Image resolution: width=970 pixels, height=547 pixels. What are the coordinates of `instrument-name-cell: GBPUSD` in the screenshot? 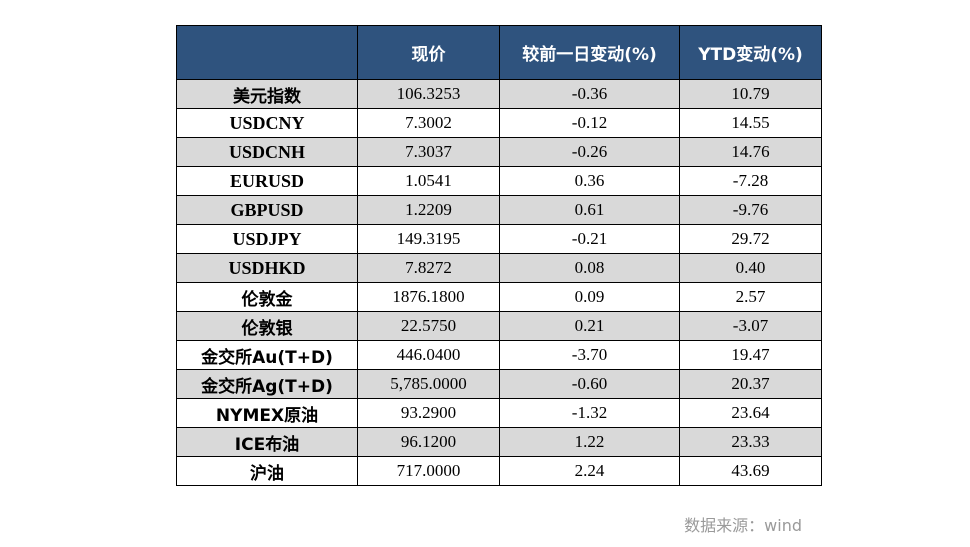 It's located at (267, 210).